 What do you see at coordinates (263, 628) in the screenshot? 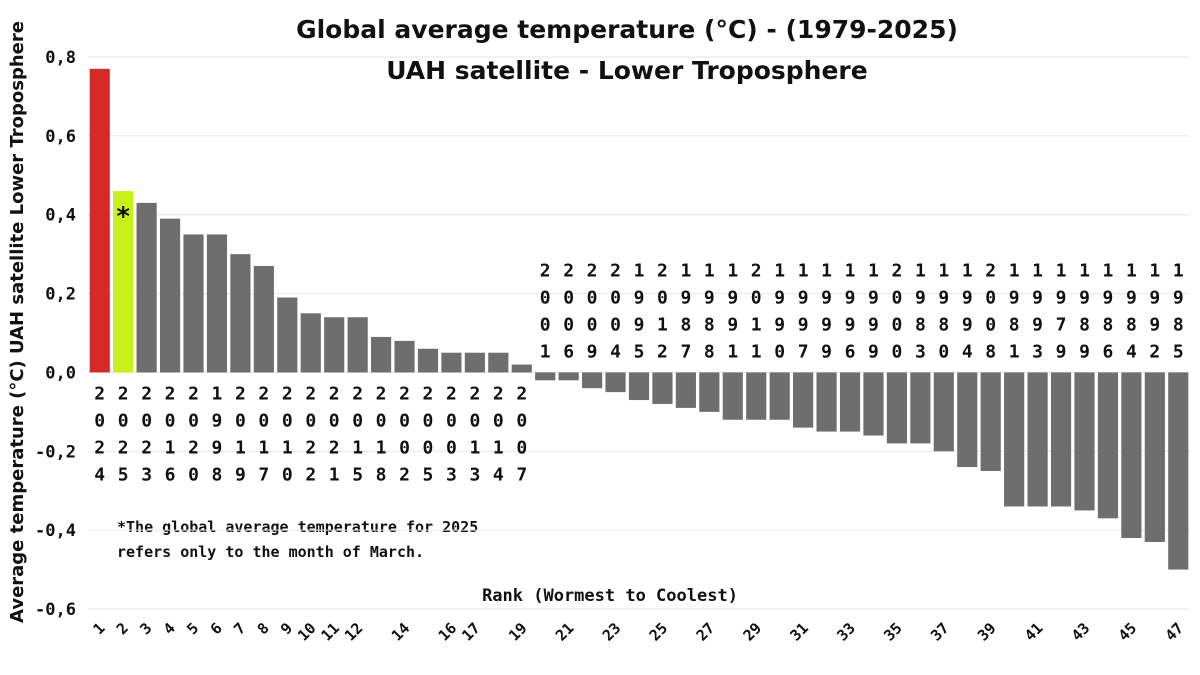
I see `rank-tick-label: 8` at bounding box center [263, 628].